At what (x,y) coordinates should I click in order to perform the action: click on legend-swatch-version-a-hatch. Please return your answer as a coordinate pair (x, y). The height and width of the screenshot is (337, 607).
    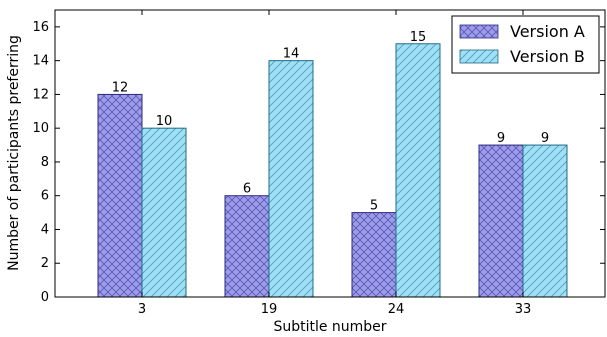
    Looking at the image, I should click on (479, 31).